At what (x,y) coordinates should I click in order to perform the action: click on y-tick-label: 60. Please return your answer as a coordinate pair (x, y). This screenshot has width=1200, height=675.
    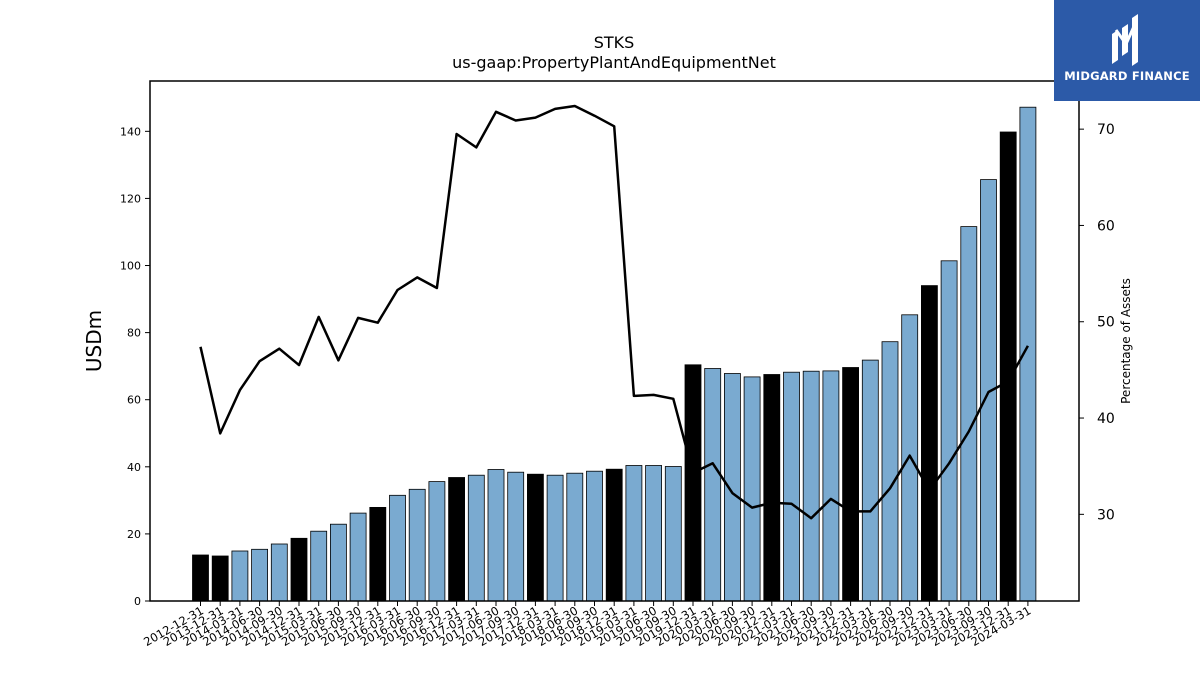
    Looking at the image, I should click on (134, 400).